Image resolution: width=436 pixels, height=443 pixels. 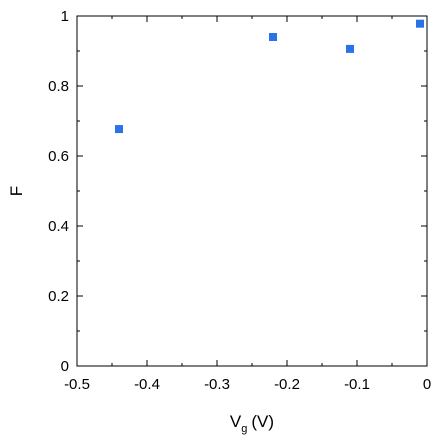 What do you see at coordinates (58, 86) in the screenshot?
I see `y-tick-label: 0.8` at bounding box center [58, 86].